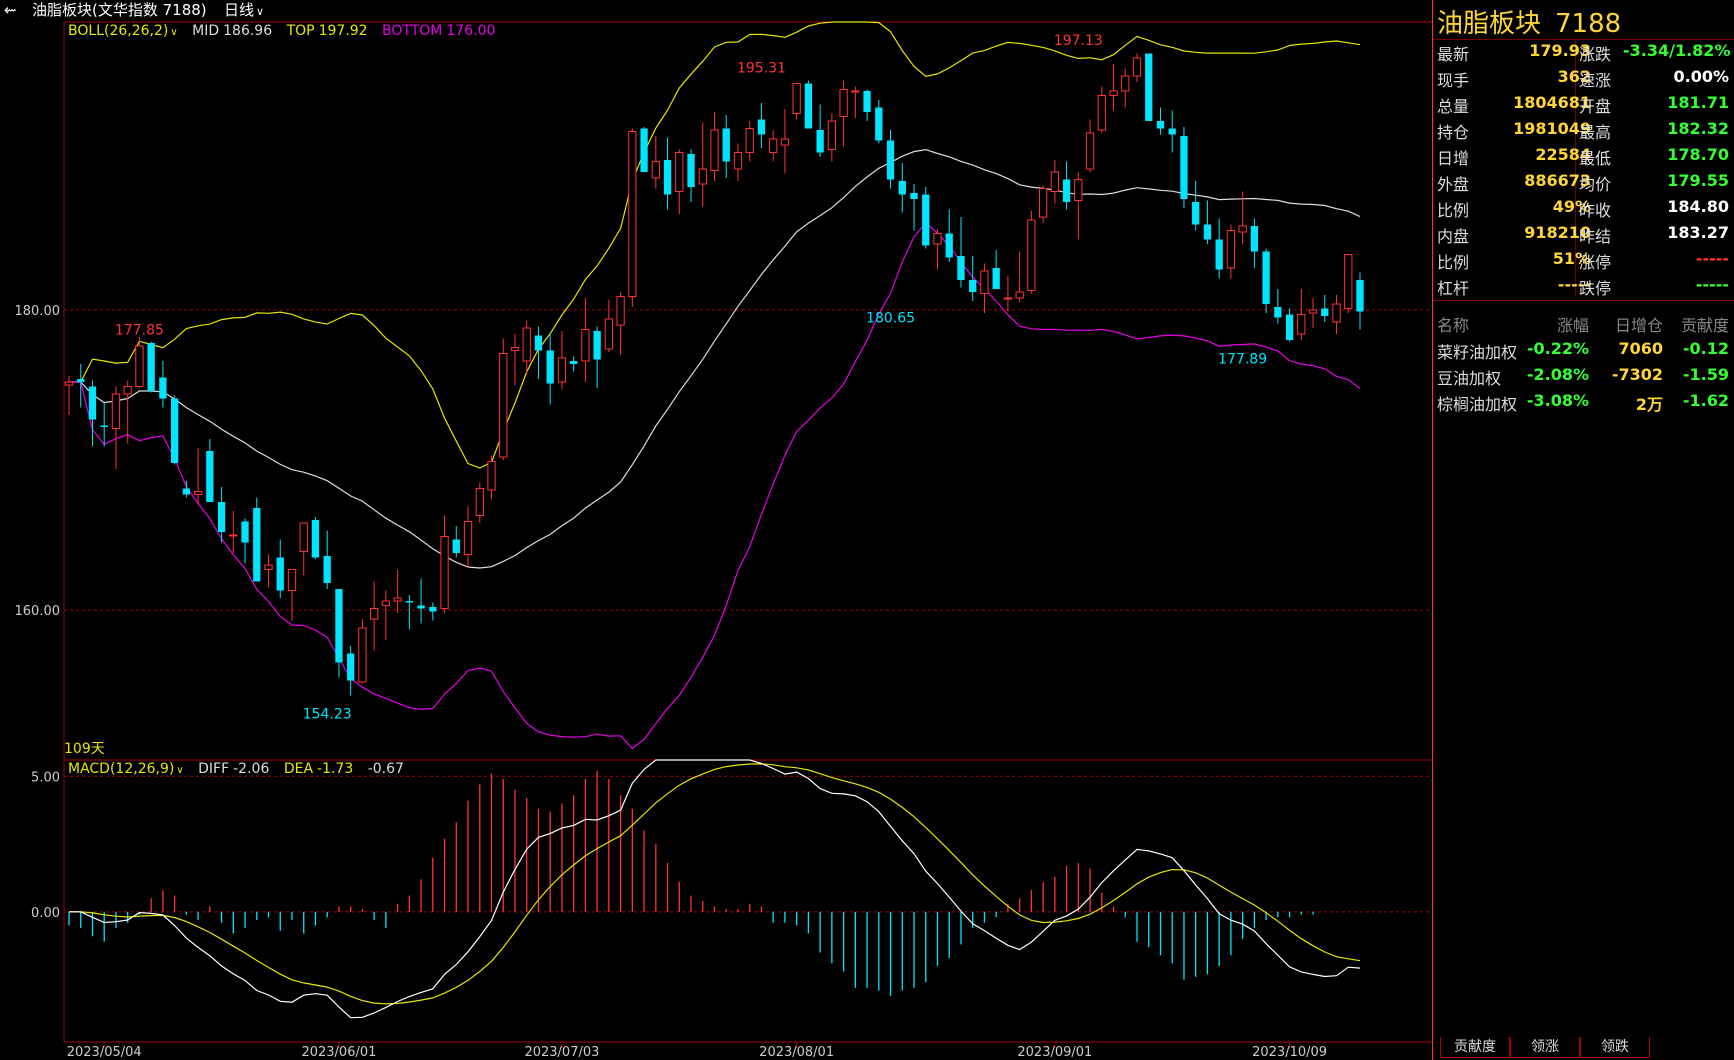  I want to click on contrib-row: 棕榈油加权 -3.08% 2万 -1.62, so click(1583, 404).